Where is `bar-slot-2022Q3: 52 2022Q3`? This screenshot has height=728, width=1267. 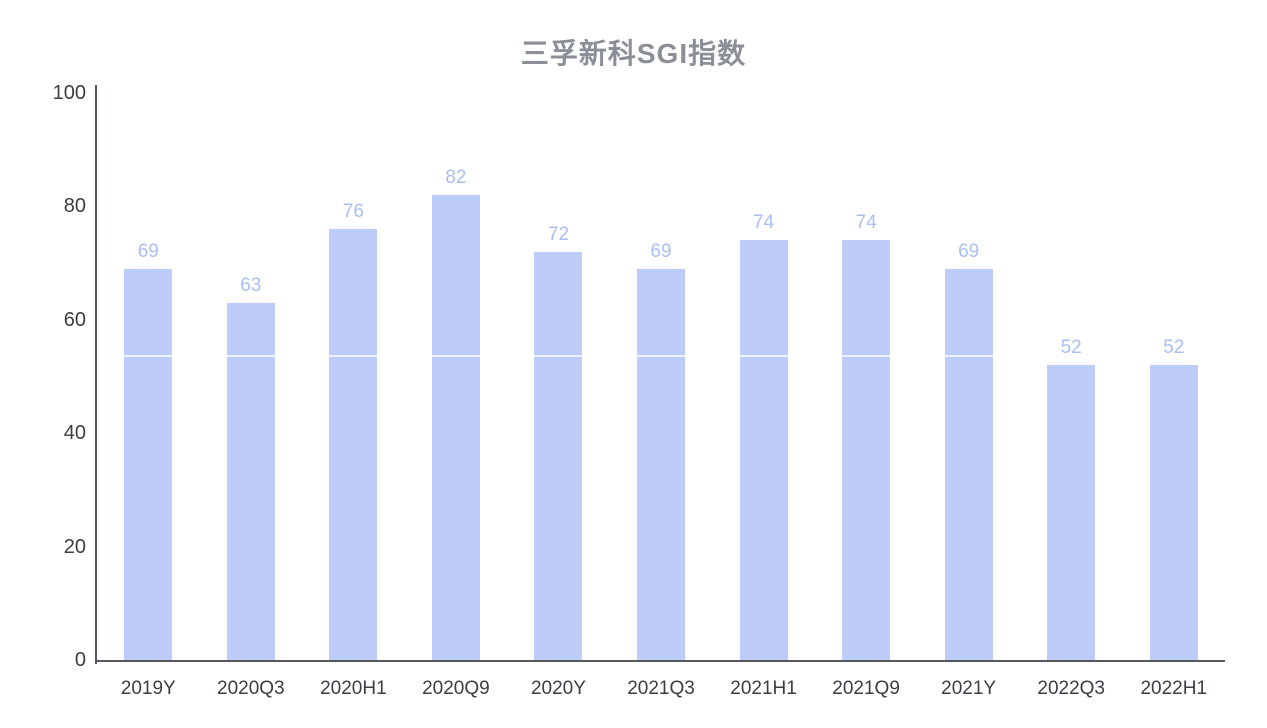
bar-slot-2022Q3: 52 2022Q3 is located at coordinates (1071, 396).